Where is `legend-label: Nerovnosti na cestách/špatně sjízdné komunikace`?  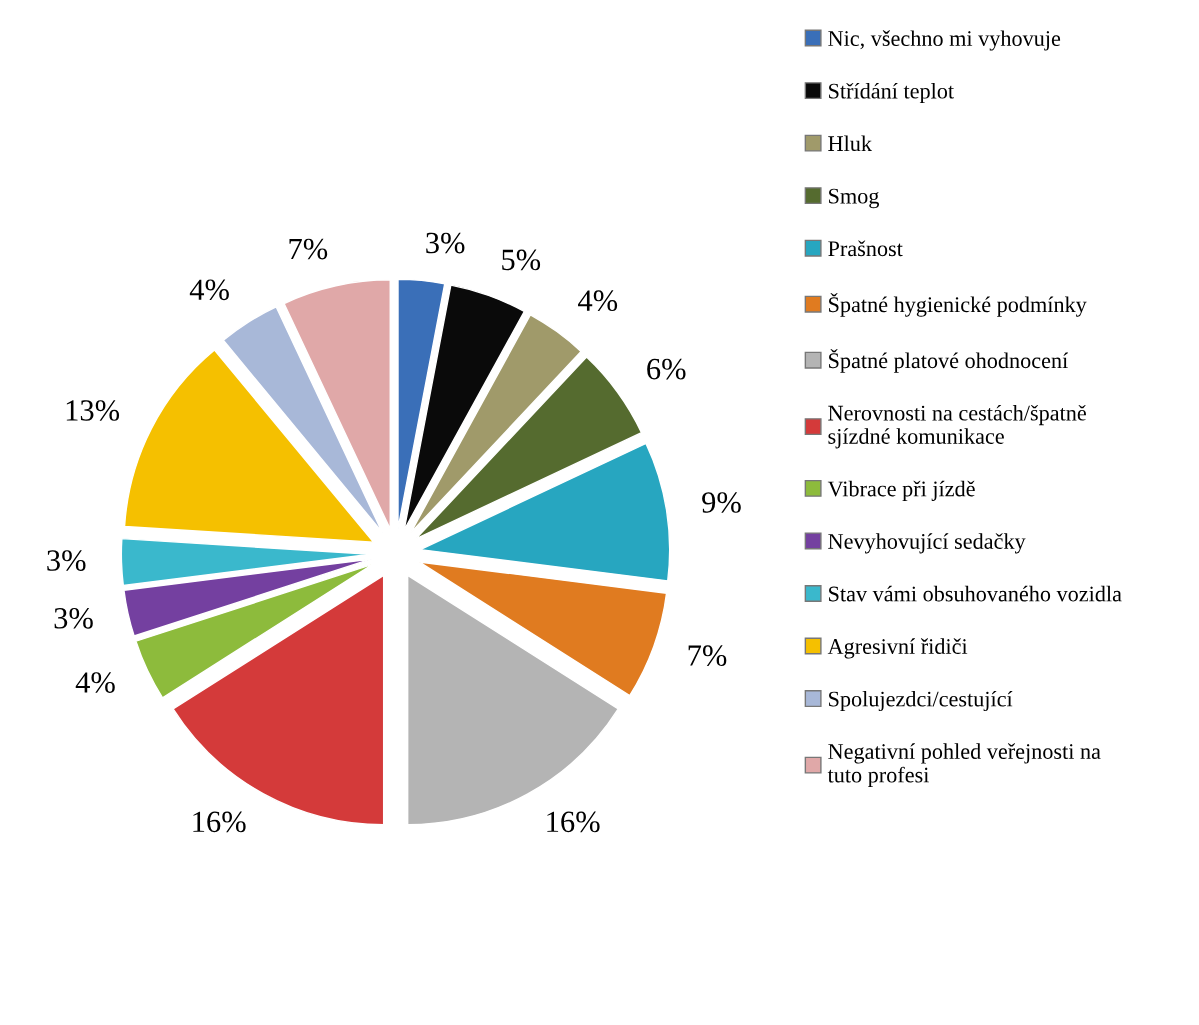 legend-label: Nerovnosti na cestách/špatně sjízdné komunikace is located at coordinates (957, 426).